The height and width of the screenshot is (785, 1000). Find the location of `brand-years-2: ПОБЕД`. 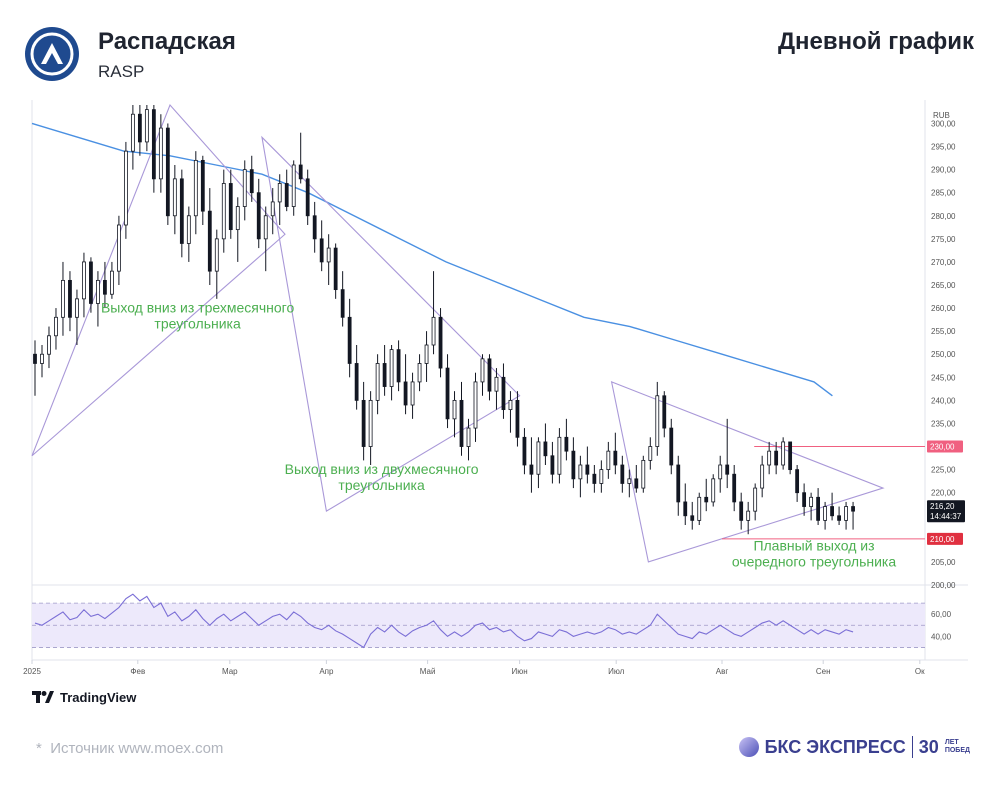

brand-years-2: ПОБЕД is located at coordinates (957, 750).